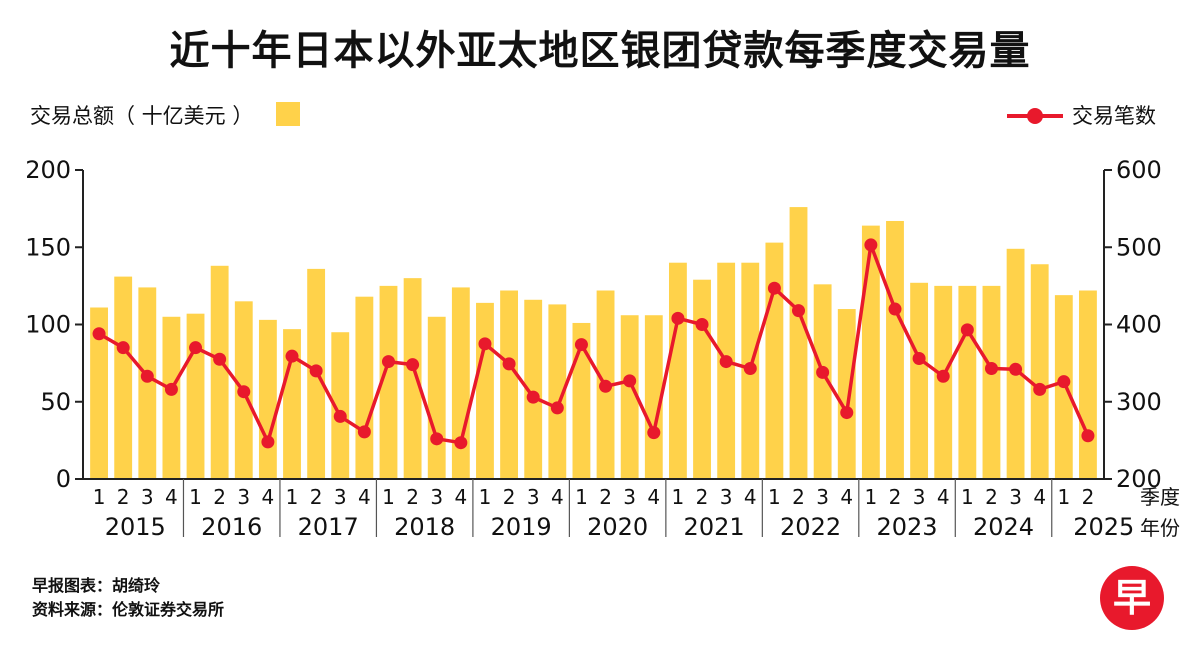 This screenshot has height=651, width=1200. I want to click on year-axis-unit: 年份, so click(1160, 528).